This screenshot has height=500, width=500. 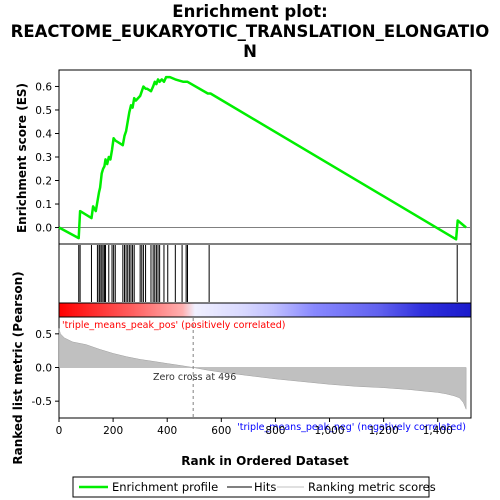 What do you see at coordinates (43, 111) in the screenshot?
I see `es-y-tick-label: 0.5` at bounding box center [43, 111].